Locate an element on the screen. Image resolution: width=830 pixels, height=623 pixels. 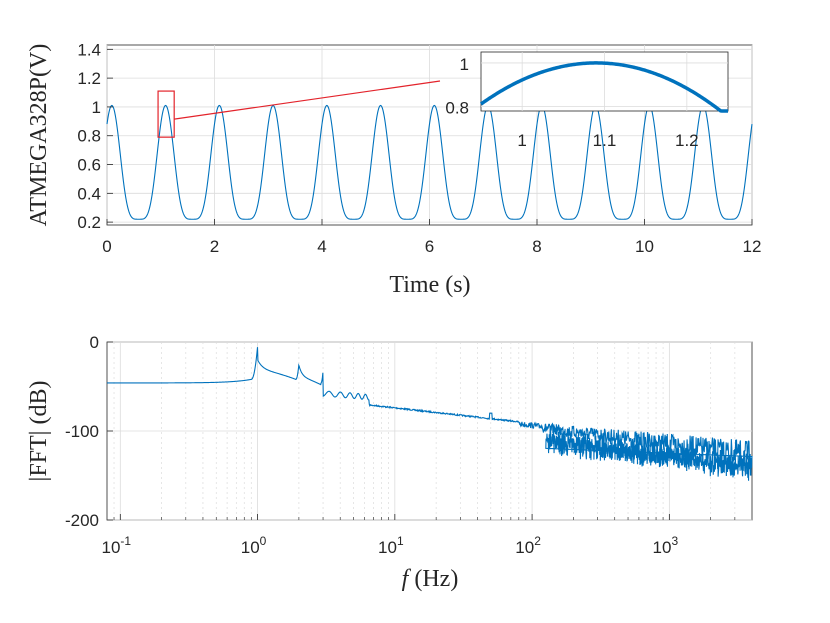
time-plot-y-ticks: 0.2 0.4 0.6 0.8 1 1.2 1.4 is located at coordinates (95, 136).